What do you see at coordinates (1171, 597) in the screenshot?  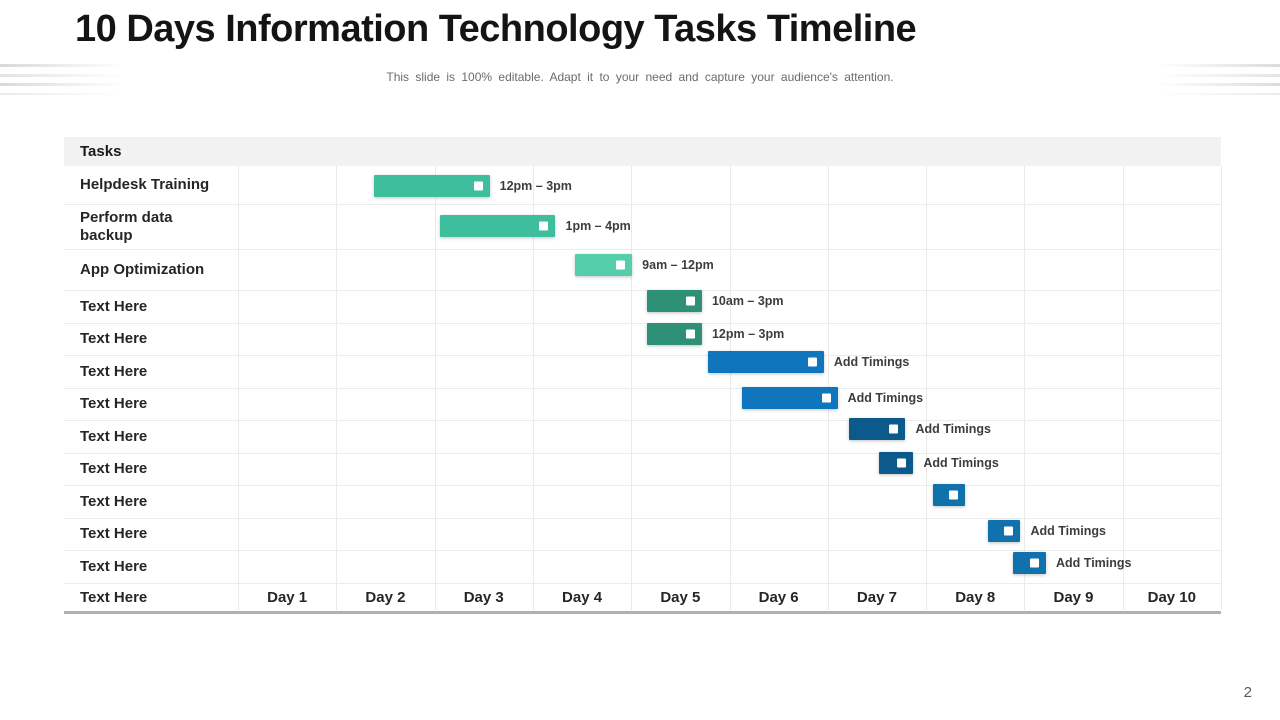 I see `axis-day-label: Day 10` at bounding box center [1171, 597].